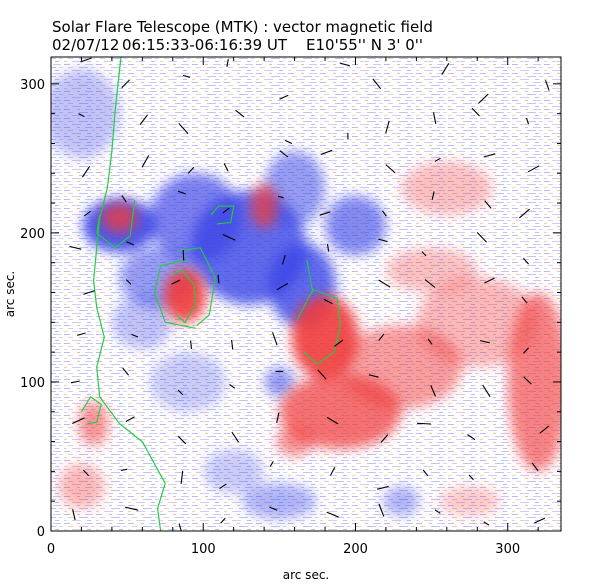 The image size is (612, 585). Describe the element at coordinates (129, 294) in the screenshot. I see `limb-contour-line` at that location.